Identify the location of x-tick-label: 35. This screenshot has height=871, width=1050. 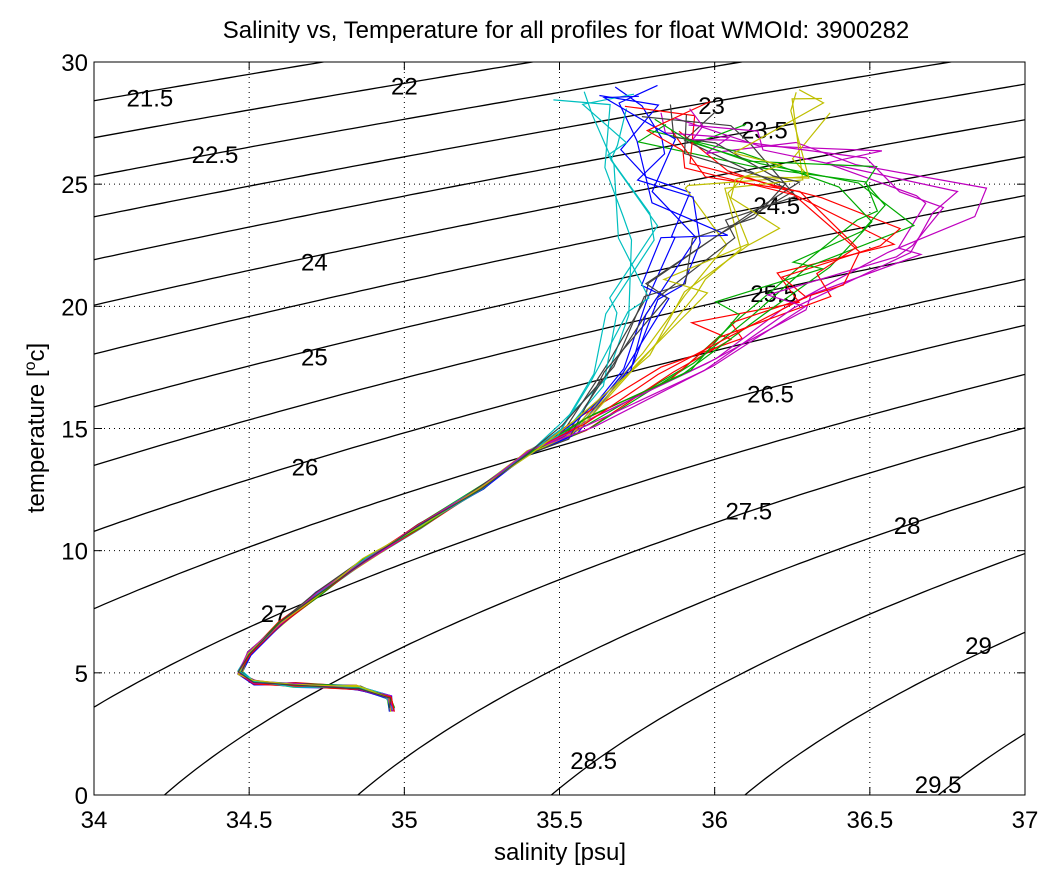
(404, 820).